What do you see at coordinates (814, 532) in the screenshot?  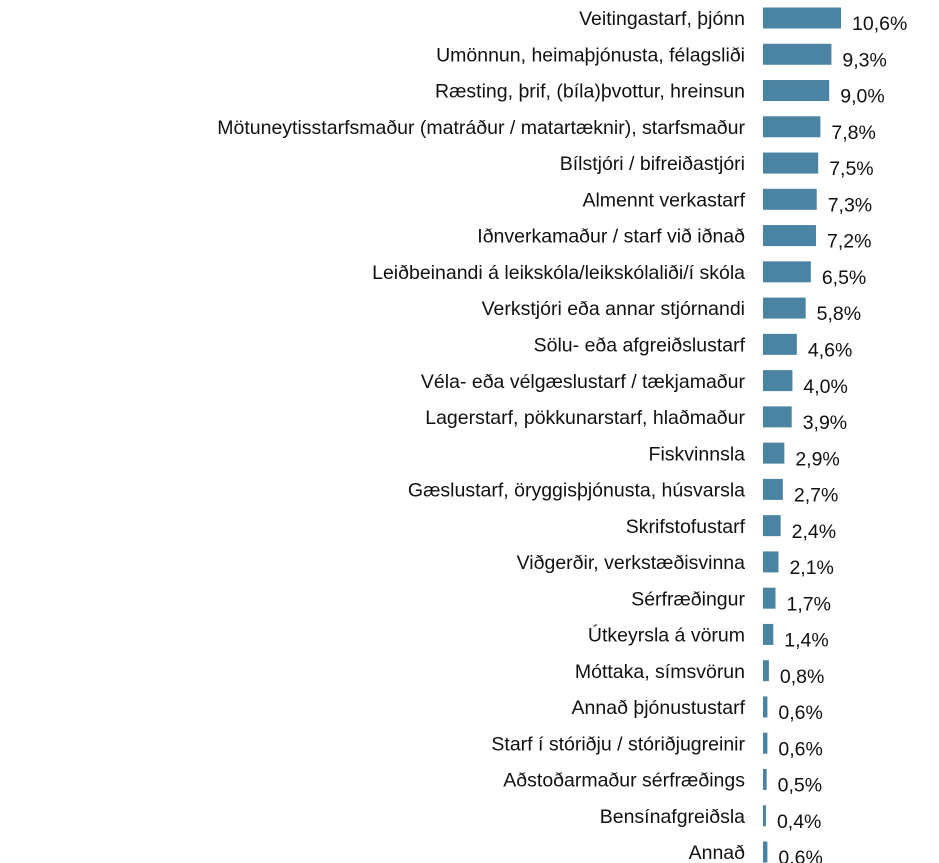 I see `value-label: 2,4%` at bounding box center [814, 532].